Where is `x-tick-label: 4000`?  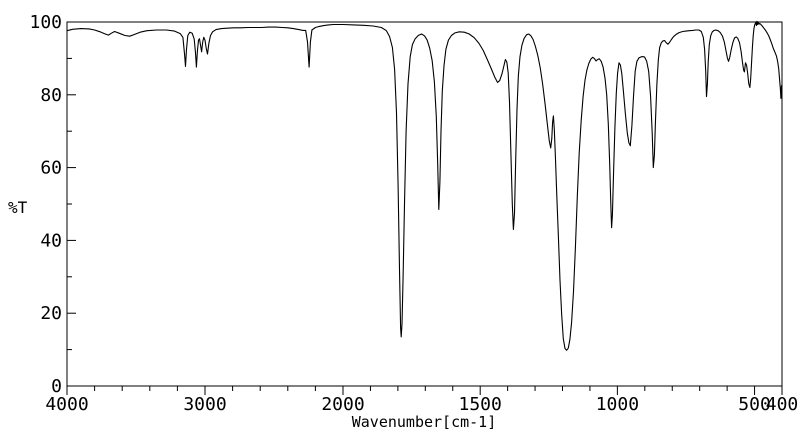
x-tick-label: 4000 is located at coordinates (66, 404).